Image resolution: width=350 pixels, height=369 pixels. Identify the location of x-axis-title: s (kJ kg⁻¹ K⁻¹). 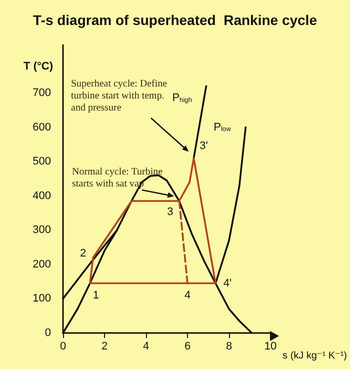
(314, 356).